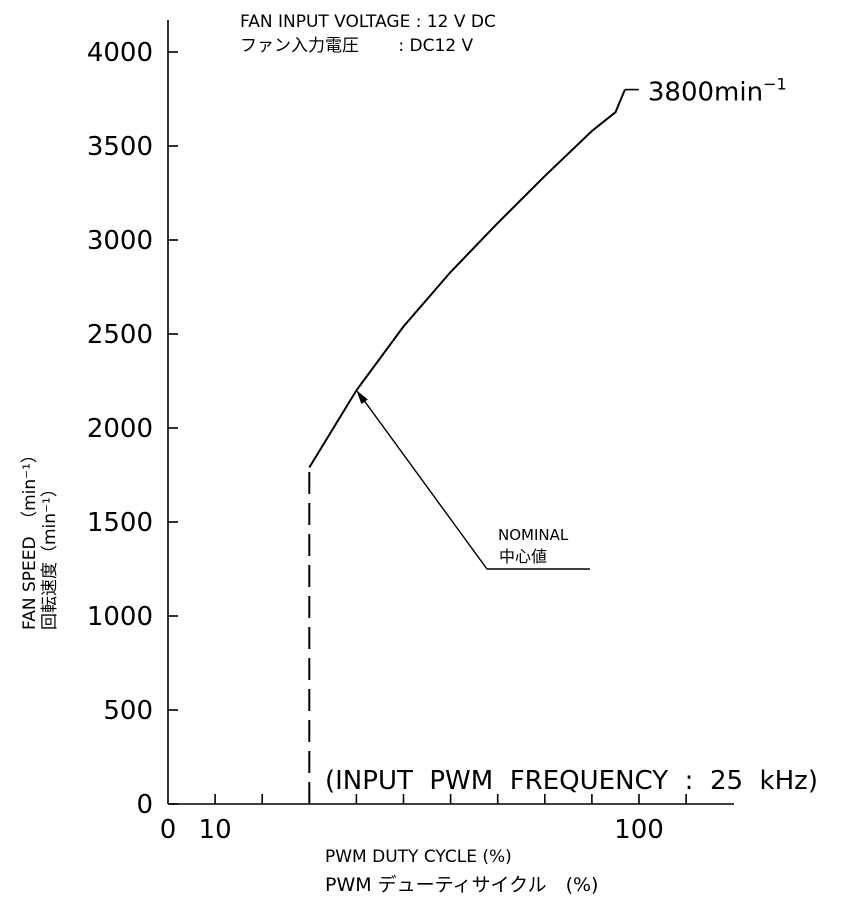  What do you see at coordinates (215, 830) in the screenshot?
I see `x-tick-label: 10` at bounding box center [215, 830].